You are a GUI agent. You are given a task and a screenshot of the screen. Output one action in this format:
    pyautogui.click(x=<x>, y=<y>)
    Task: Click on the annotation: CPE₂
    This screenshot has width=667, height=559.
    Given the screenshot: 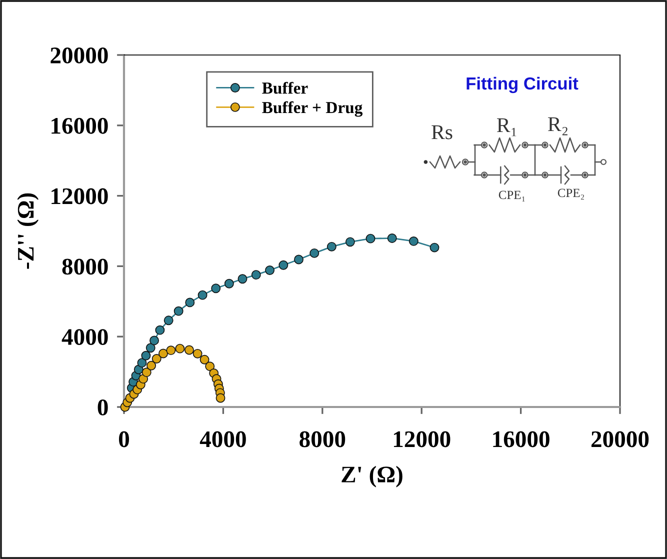 What is the action you would take?
    pyautogui.click(x=571, y=194)
    